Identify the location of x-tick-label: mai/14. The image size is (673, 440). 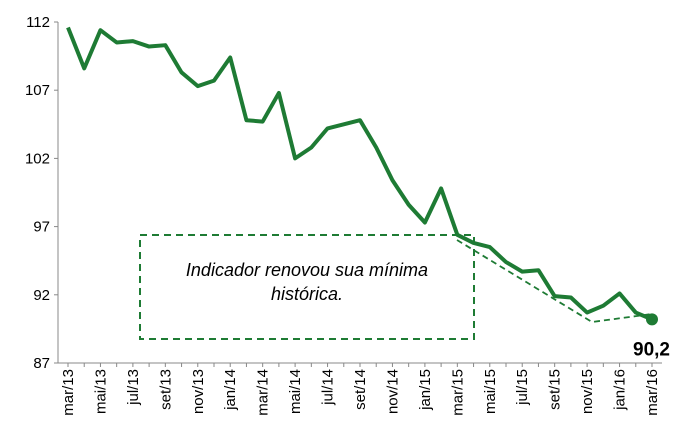
(295, 391).